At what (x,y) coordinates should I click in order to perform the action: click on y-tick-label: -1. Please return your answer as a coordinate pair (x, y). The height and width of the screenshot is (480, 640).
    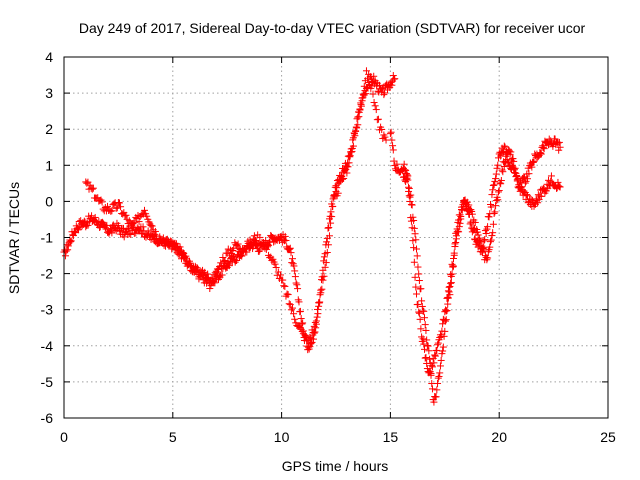
    Looking at the image, I should click on (47, 238).